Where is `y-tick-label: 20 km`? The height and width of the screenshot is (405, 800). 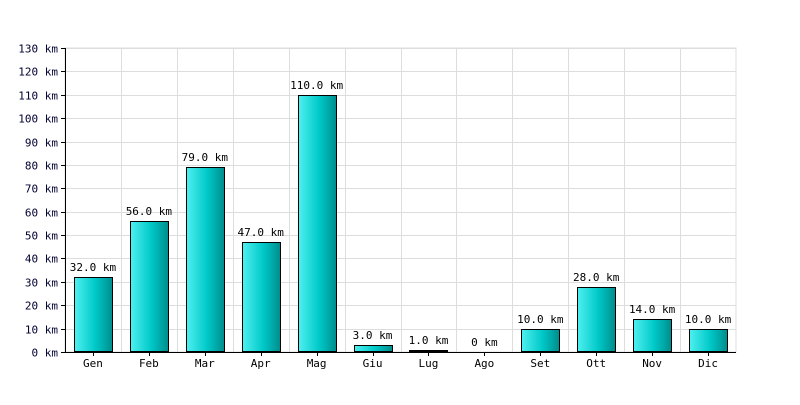
y-tick-label: 20 km is located at coordinates (41, 306).